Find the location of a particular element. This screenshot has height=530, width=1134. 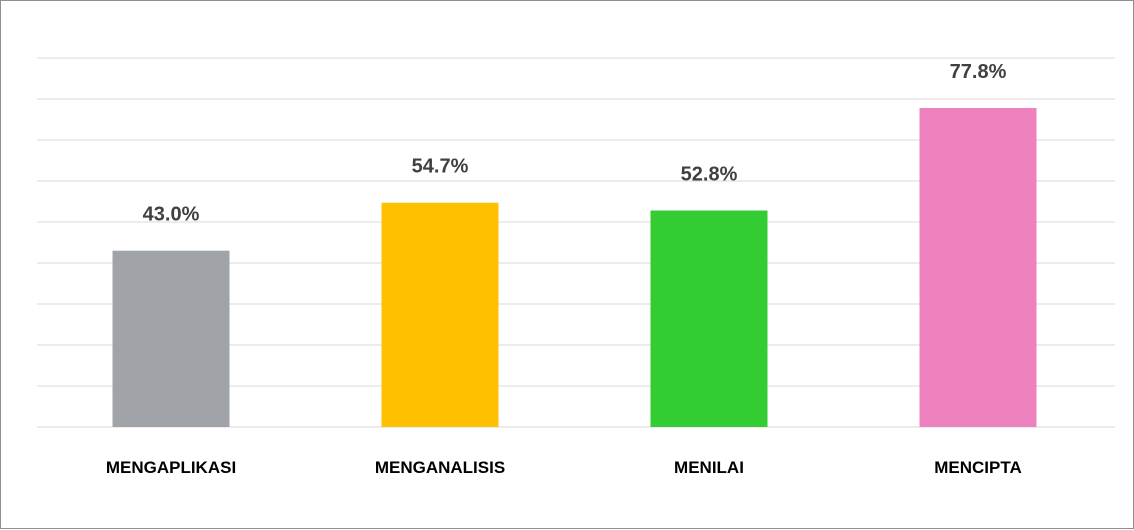

value-label-menganalisis: 54.7% is located at coordinates (440, 167).